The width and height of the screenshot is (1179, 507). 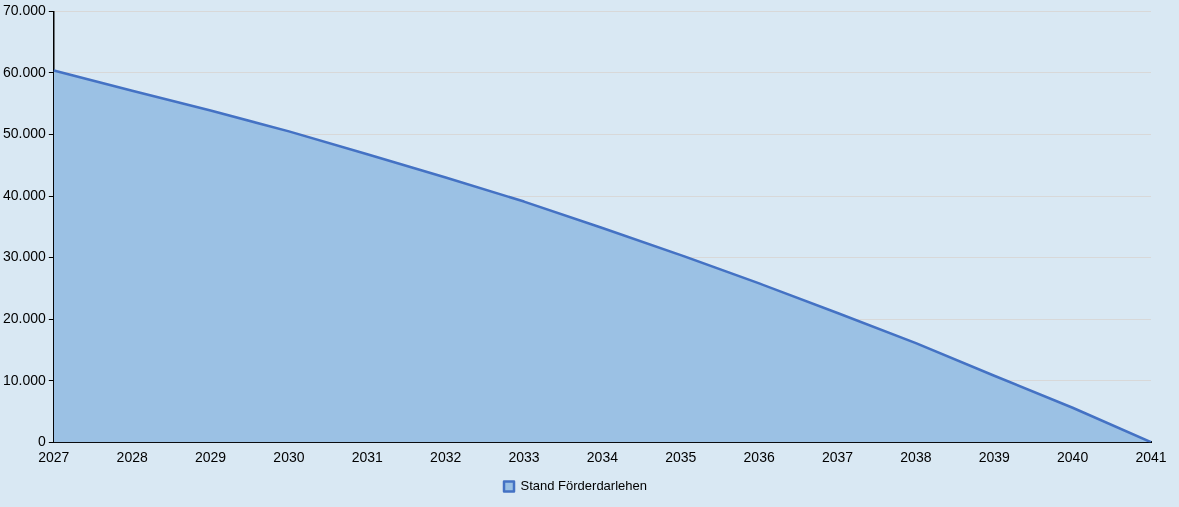 I want to click on x-tick-label: 2028, so click(x=132, y=457).